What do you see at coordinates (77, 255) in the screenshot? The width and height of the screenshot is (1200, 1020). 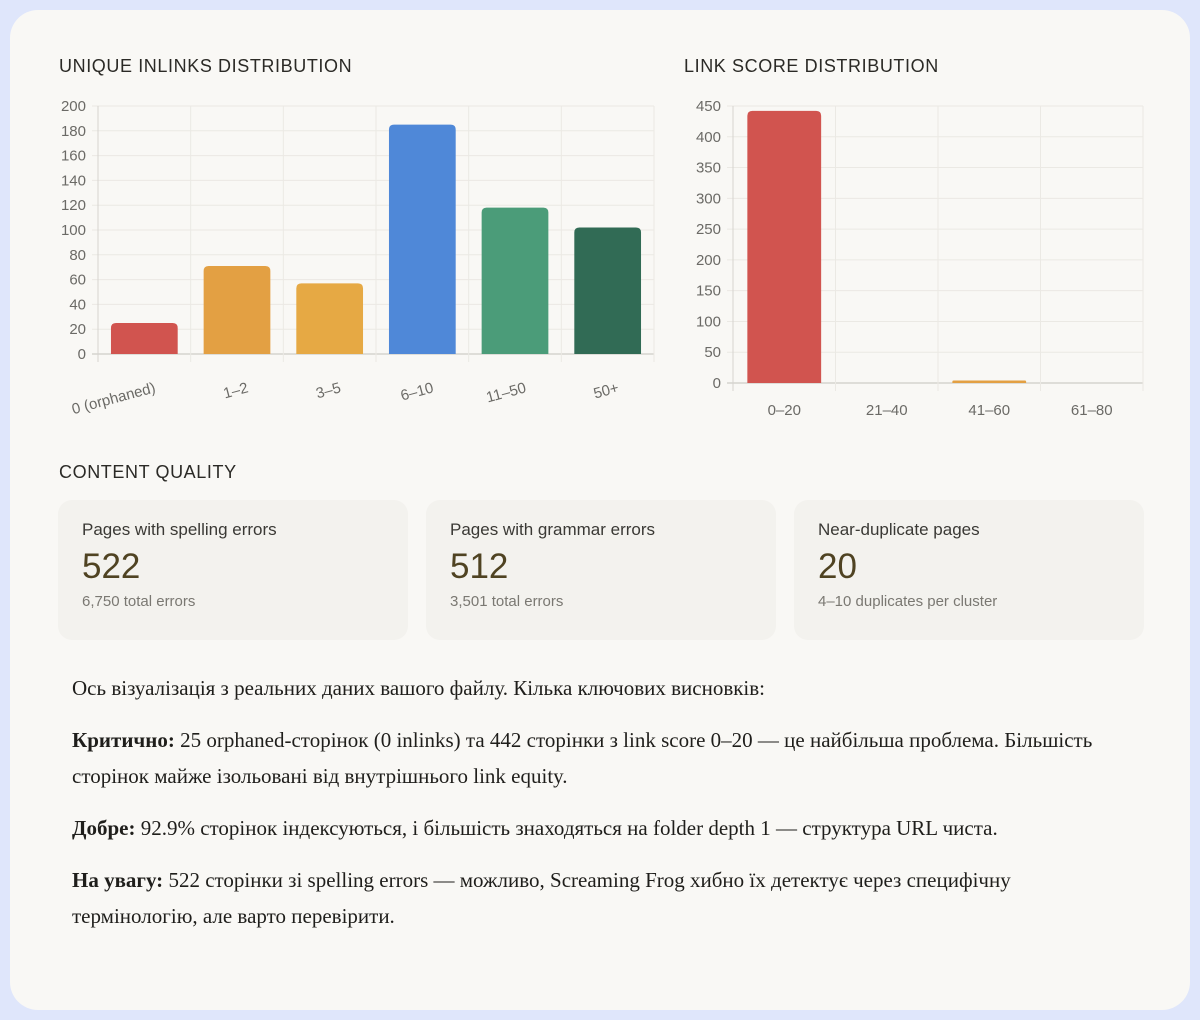 I see `y-tick-label: 80` at bounding box center [77, 255].